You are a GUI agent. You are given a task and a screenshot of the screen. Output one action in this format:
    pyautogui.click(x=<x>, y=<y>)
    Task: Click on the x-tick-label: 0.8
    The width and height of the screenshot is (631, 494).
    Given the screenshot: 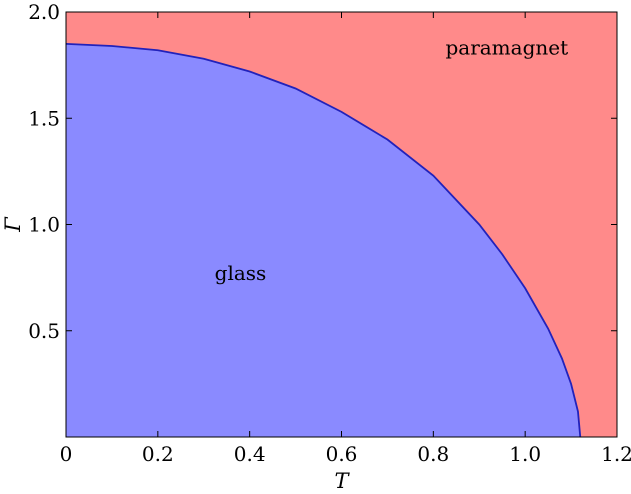 What is the action you would take?
    pyautogui.click(x=433, y=454)
    